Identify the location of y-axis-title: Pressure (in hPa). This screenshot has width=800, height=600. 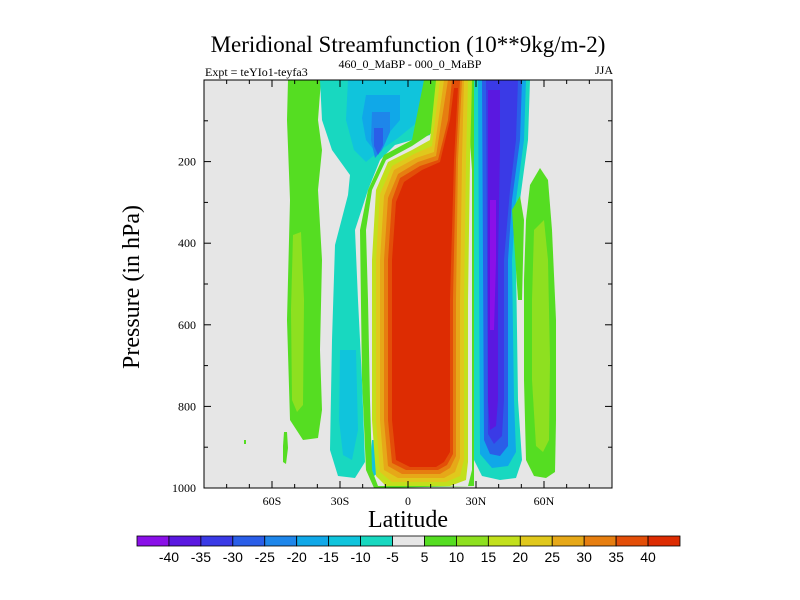
(132, 287).